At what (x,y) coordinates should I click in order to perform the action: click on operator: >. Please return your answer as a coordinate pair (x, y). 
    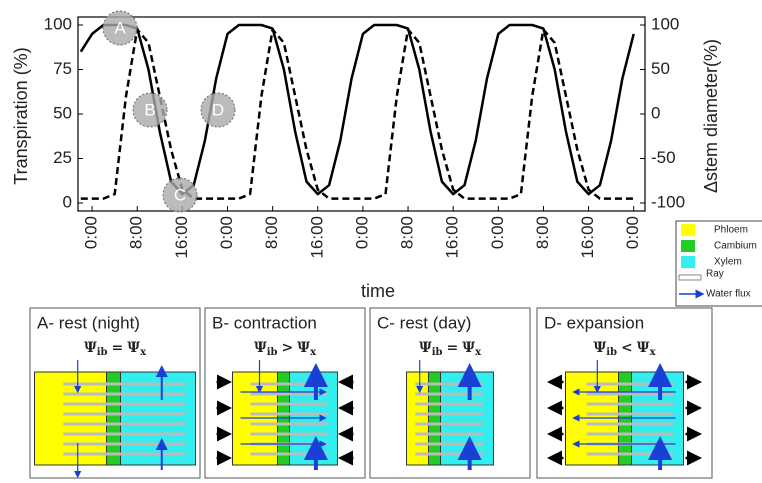
    Looking at the image, I should click on (288, 348).